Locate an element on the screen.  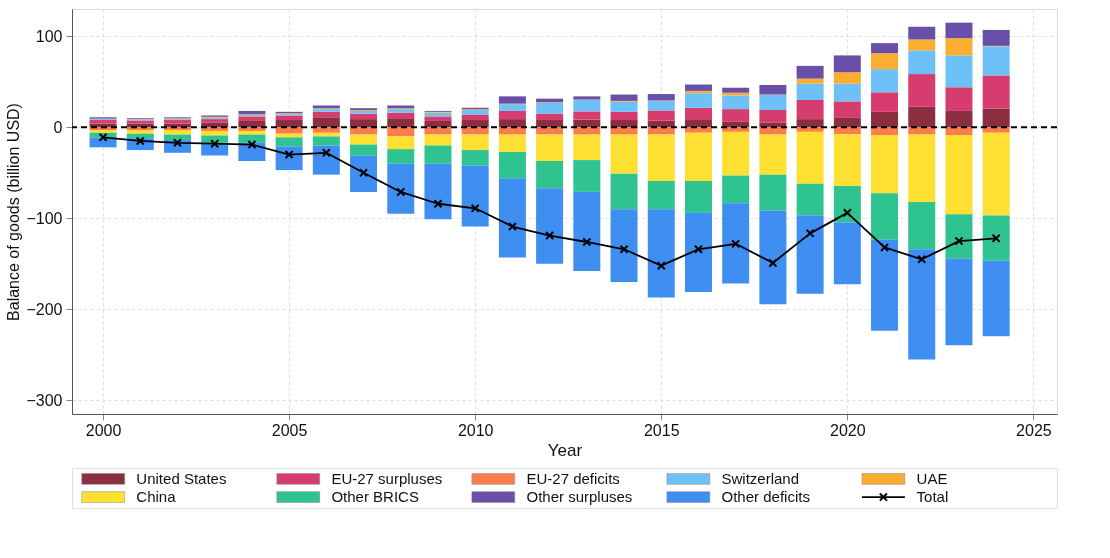
y-axis-title: Balance of goods (billion USD) is located at coordinates (14, 212).